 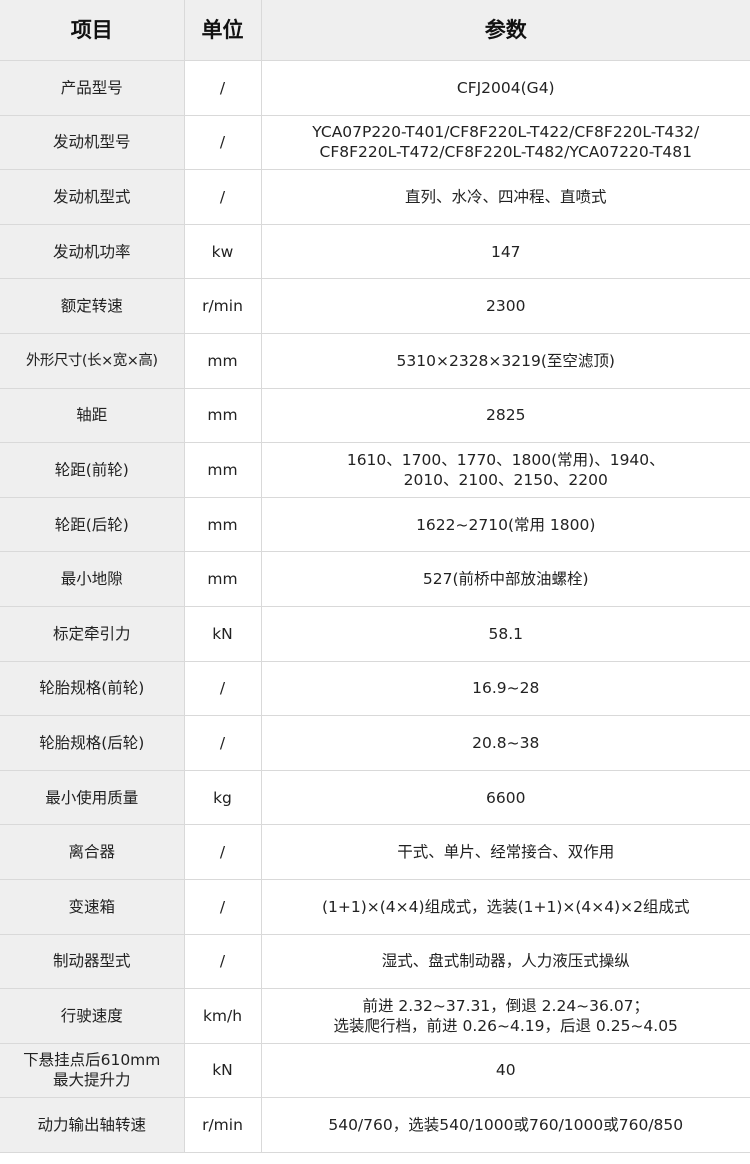 I want to click on row-value-line: 147, so click(x=505, y=251).